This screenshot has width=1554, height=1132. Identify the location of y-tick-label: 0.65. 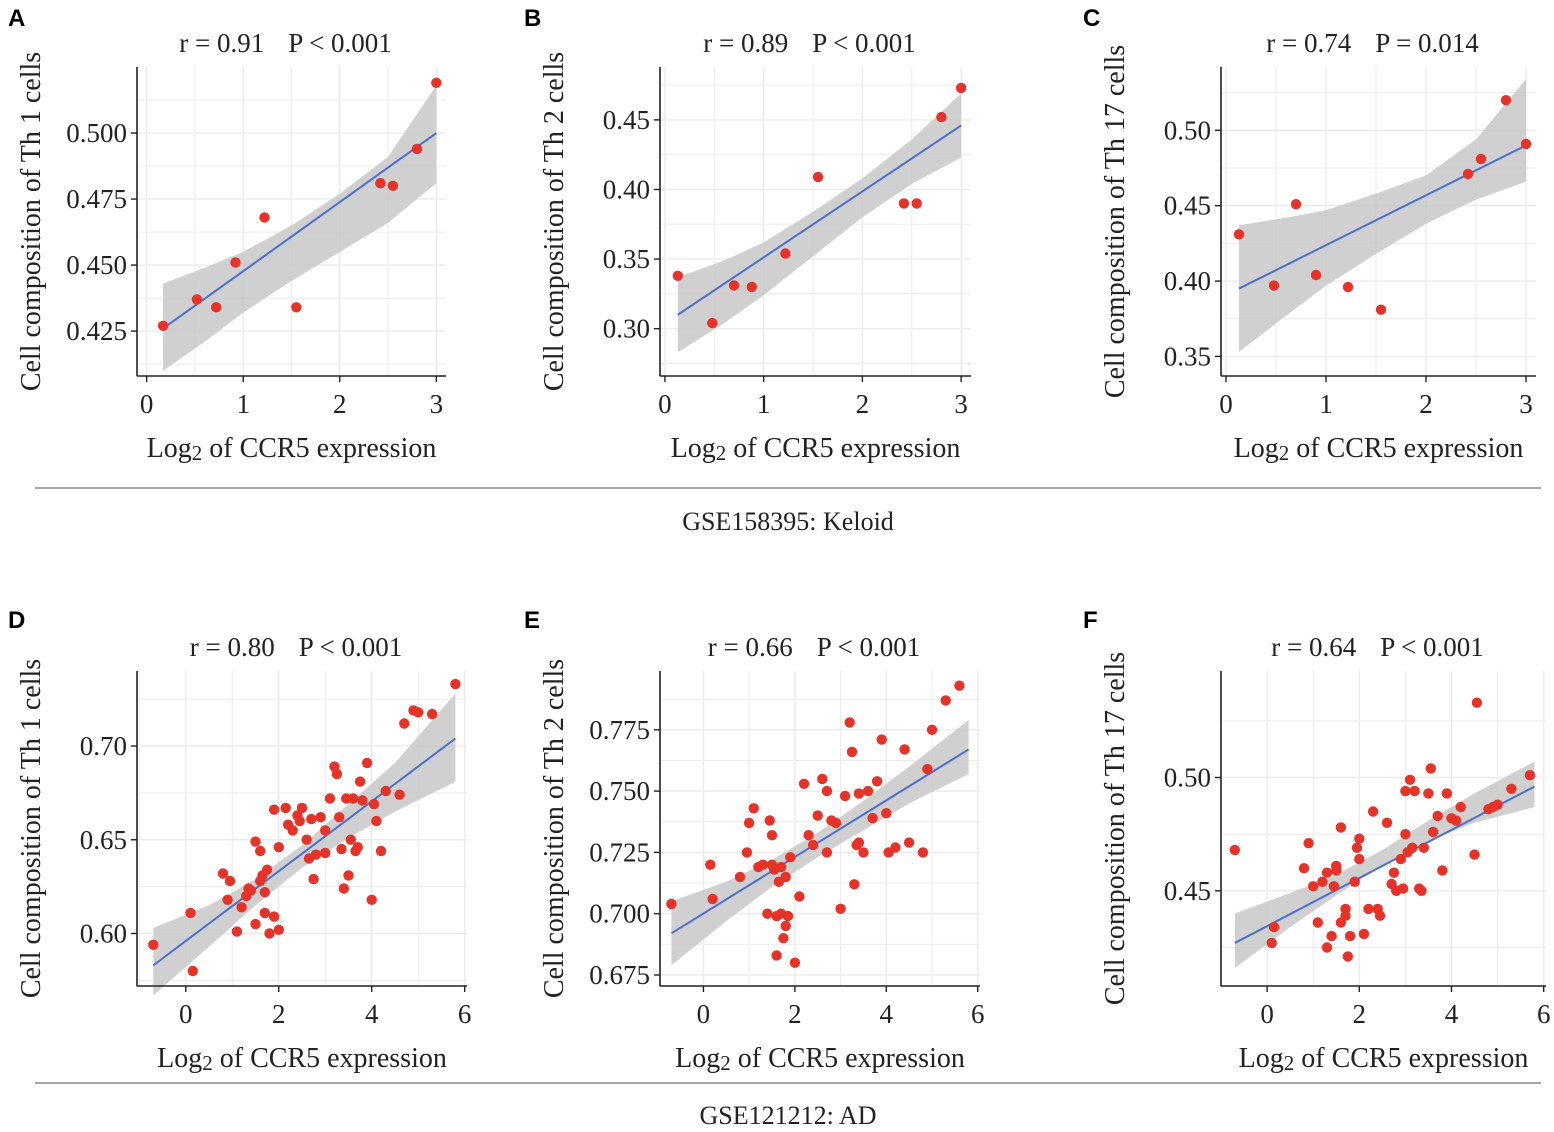
(103, 840).